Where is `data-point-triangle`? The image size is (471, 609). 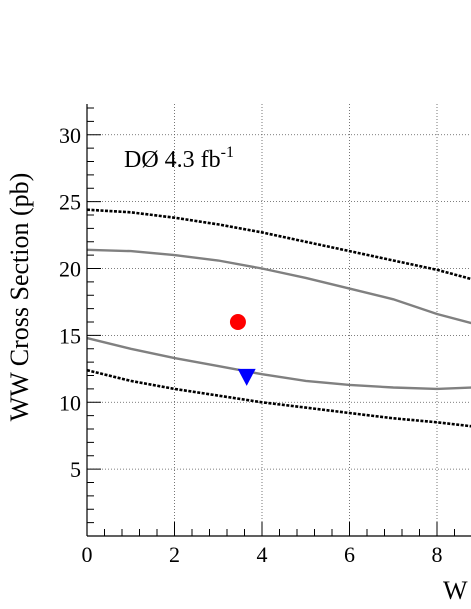 data-point-triangle is located at coordinates (246, 377).